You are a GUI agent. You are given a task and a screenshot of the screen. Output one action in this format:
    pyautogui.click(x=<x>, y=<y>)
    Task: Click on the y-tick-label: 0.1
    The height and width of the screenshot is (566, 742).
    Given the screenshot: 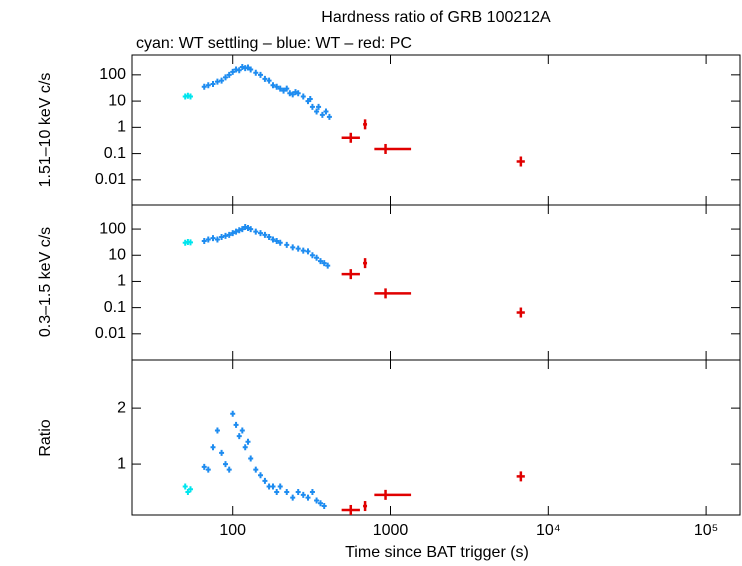 What is the action you would take?
    pyautogui.click(x=115, y=307)
    